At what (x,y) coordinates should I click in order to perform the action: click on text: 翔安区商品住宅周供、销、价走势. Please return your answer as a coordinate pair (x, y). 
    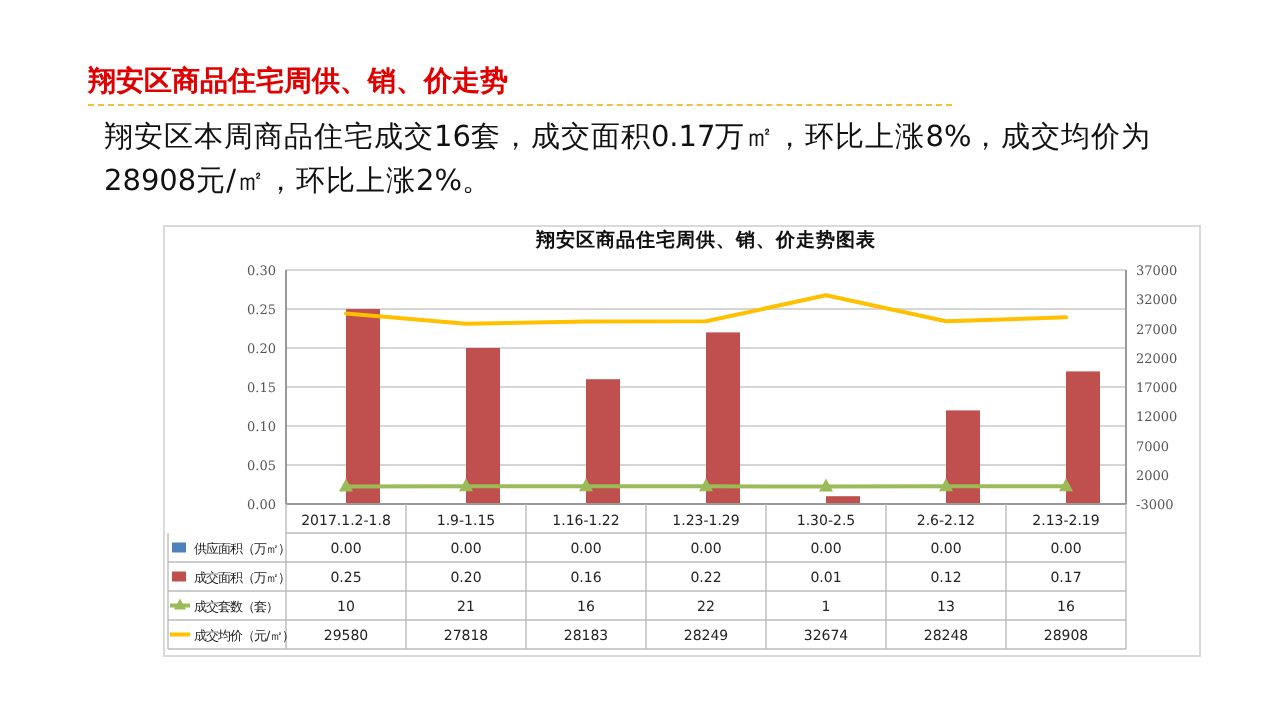
    Looking at the image, I should click on (520, 85).